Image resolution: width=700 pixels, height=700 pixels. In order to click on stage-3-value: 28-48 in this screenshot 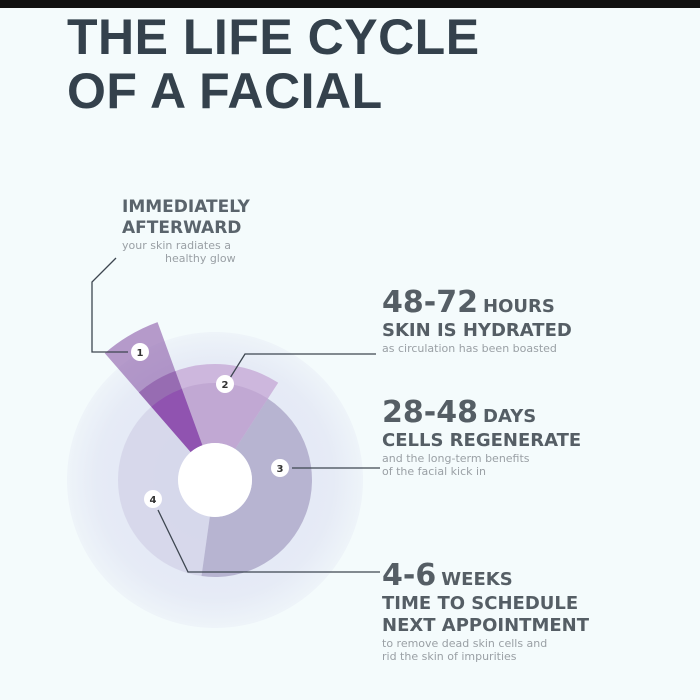, I will do `click(430, 412)`.